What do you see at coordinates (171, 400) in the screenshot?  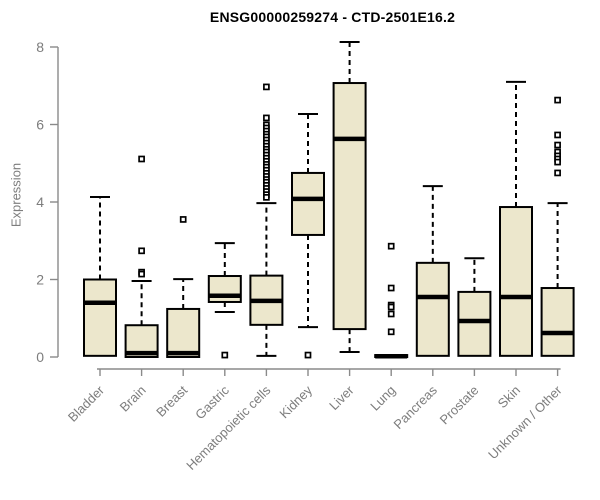 I see `x-tick-label-breast: Breast` at bounding box center [171, 400].